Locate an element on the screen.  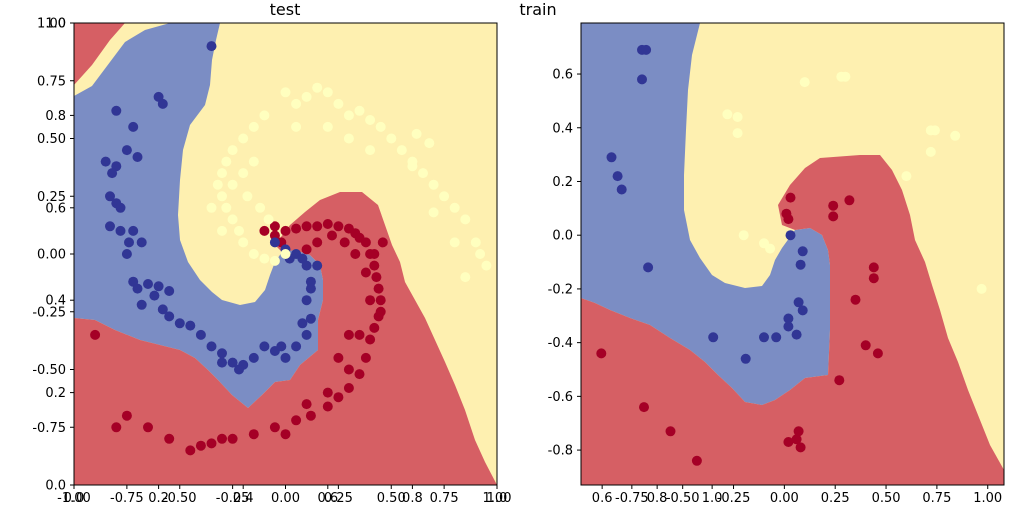
left-x-tick-label: 1.0 is located at coordinates (497, 498).